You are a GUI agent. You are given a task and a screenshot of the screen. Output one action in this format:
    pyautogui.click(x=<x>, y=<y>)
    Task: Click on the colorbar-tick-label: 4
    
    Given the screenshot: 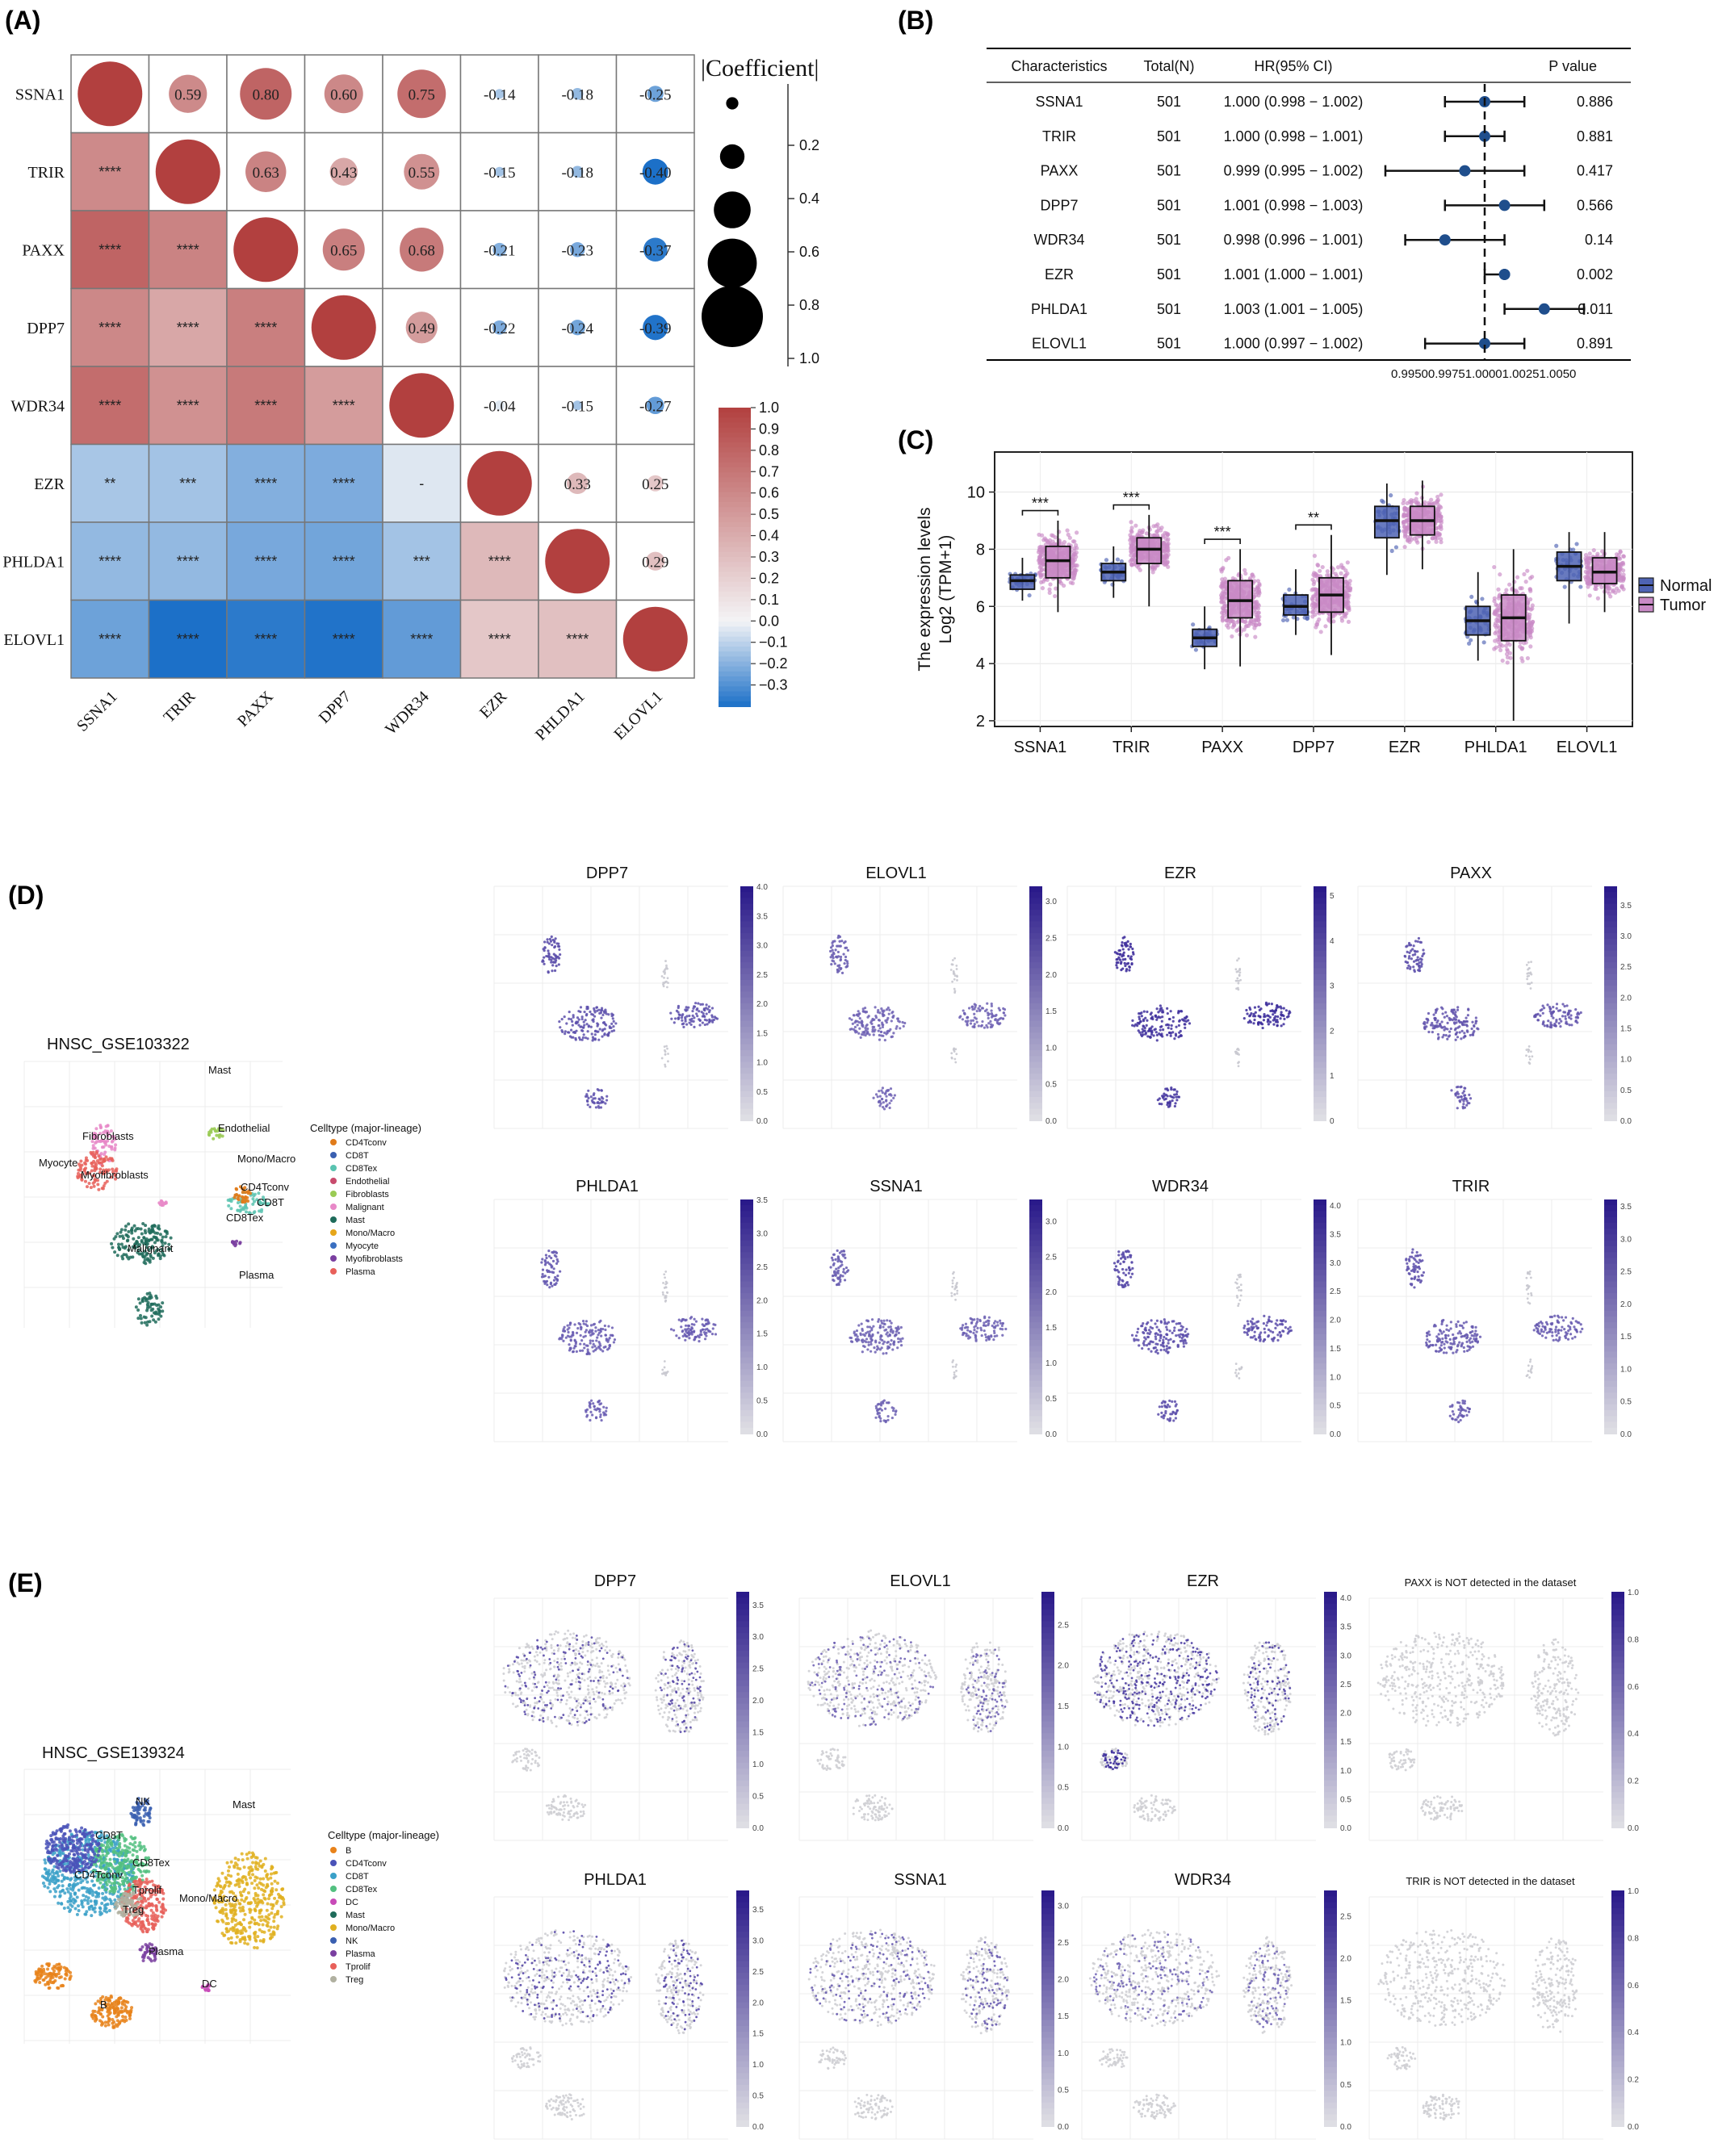 What is the action you would take?
    pyautogui.click(x=1332, y=941)
    